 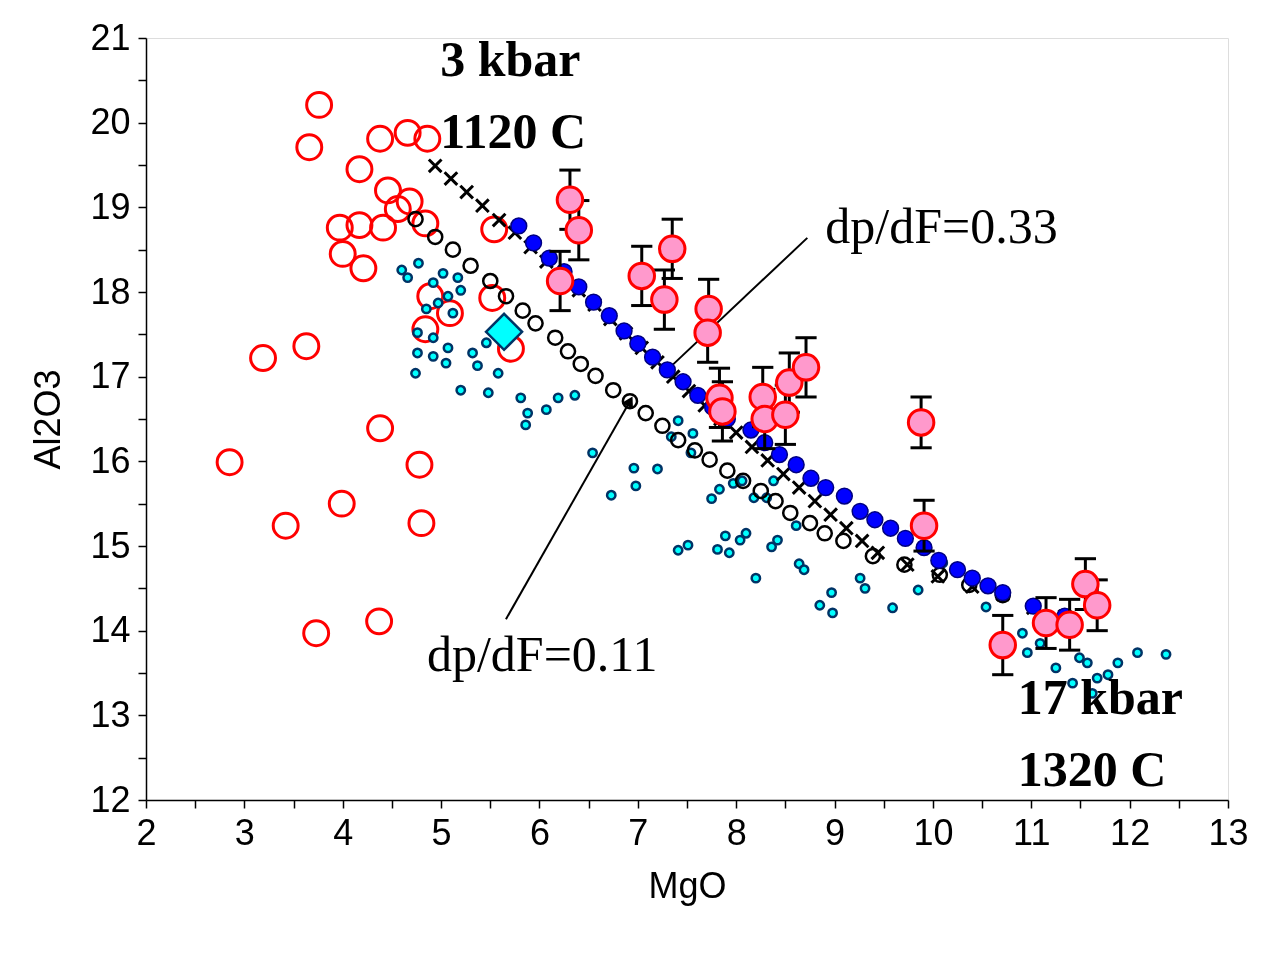 I want to click on annotation: dp/dF=0.11, so click(x=542, y=654).